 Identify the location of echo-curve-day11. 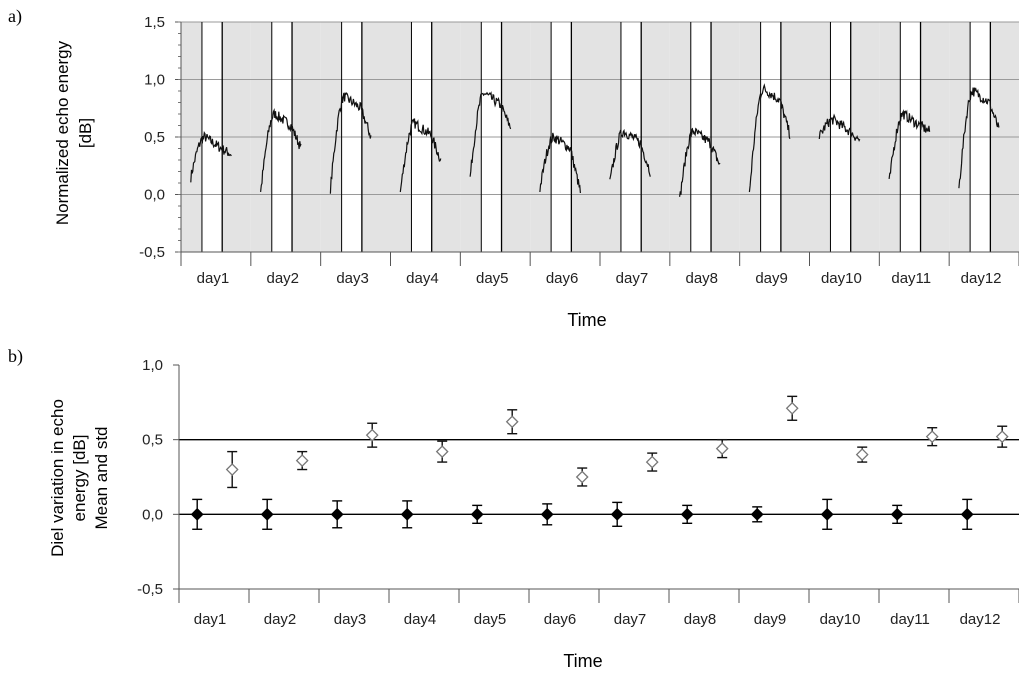
(909, 144).